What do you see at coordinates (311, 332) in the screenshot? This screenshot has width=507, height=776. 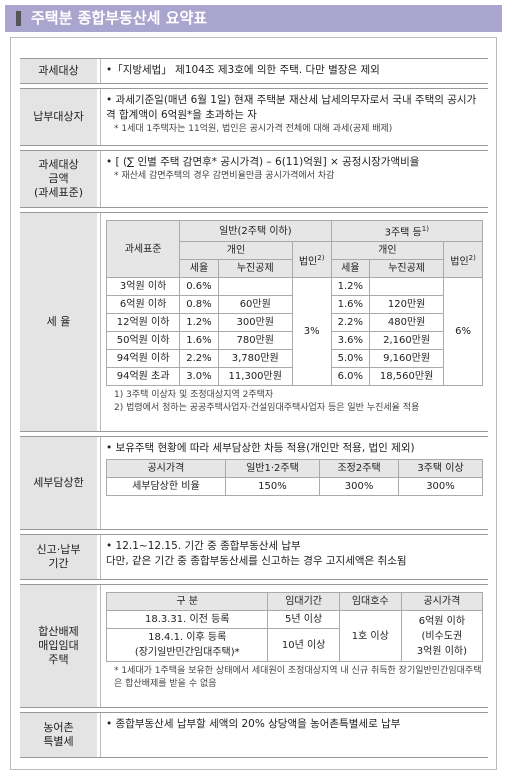 I see `table-cell: 3%` at bounding box center [311, 332].